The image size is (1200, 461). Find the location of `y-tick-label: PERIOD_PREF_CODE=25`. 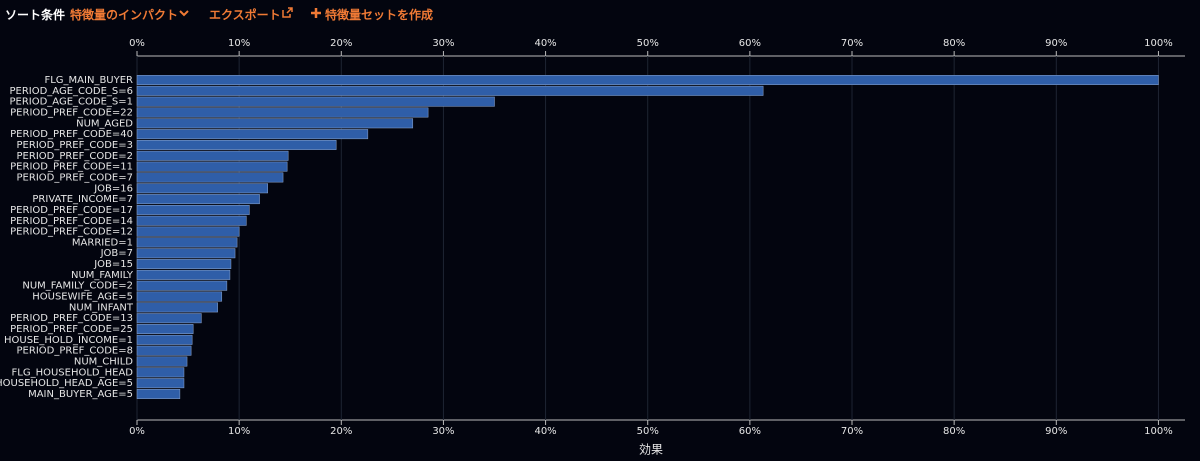

y-tick-label: PERIOD_PREF_CODE=25 is located at coordinates (71, 329).